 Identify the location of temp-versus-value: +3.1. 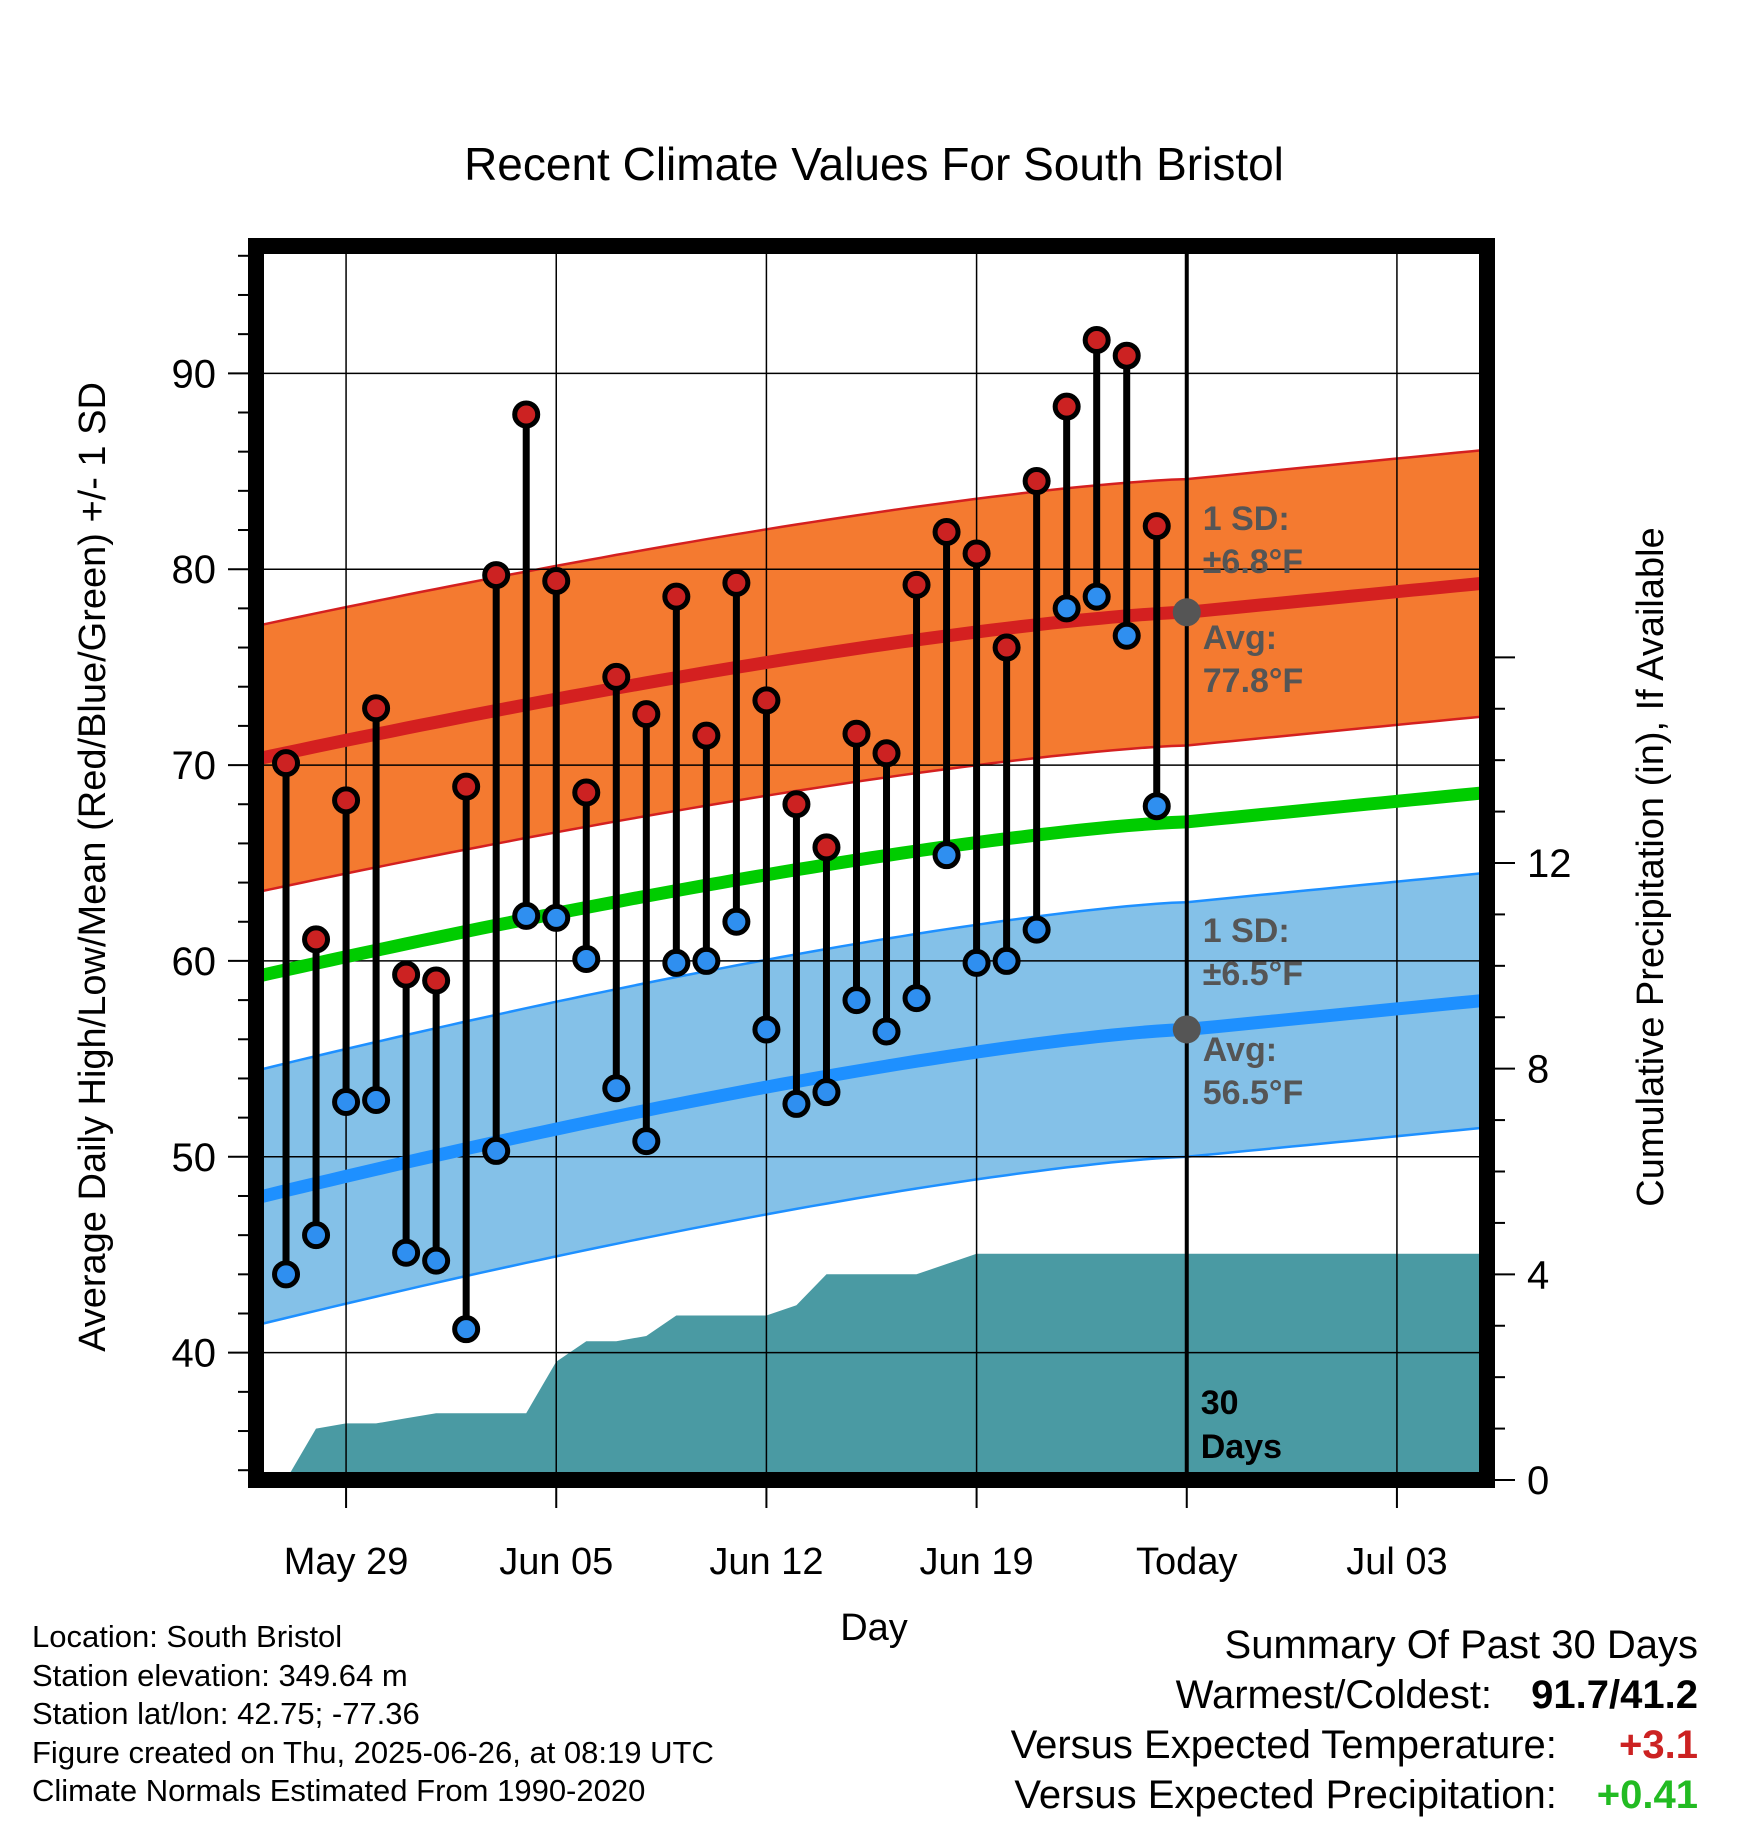
(1658, 1745).